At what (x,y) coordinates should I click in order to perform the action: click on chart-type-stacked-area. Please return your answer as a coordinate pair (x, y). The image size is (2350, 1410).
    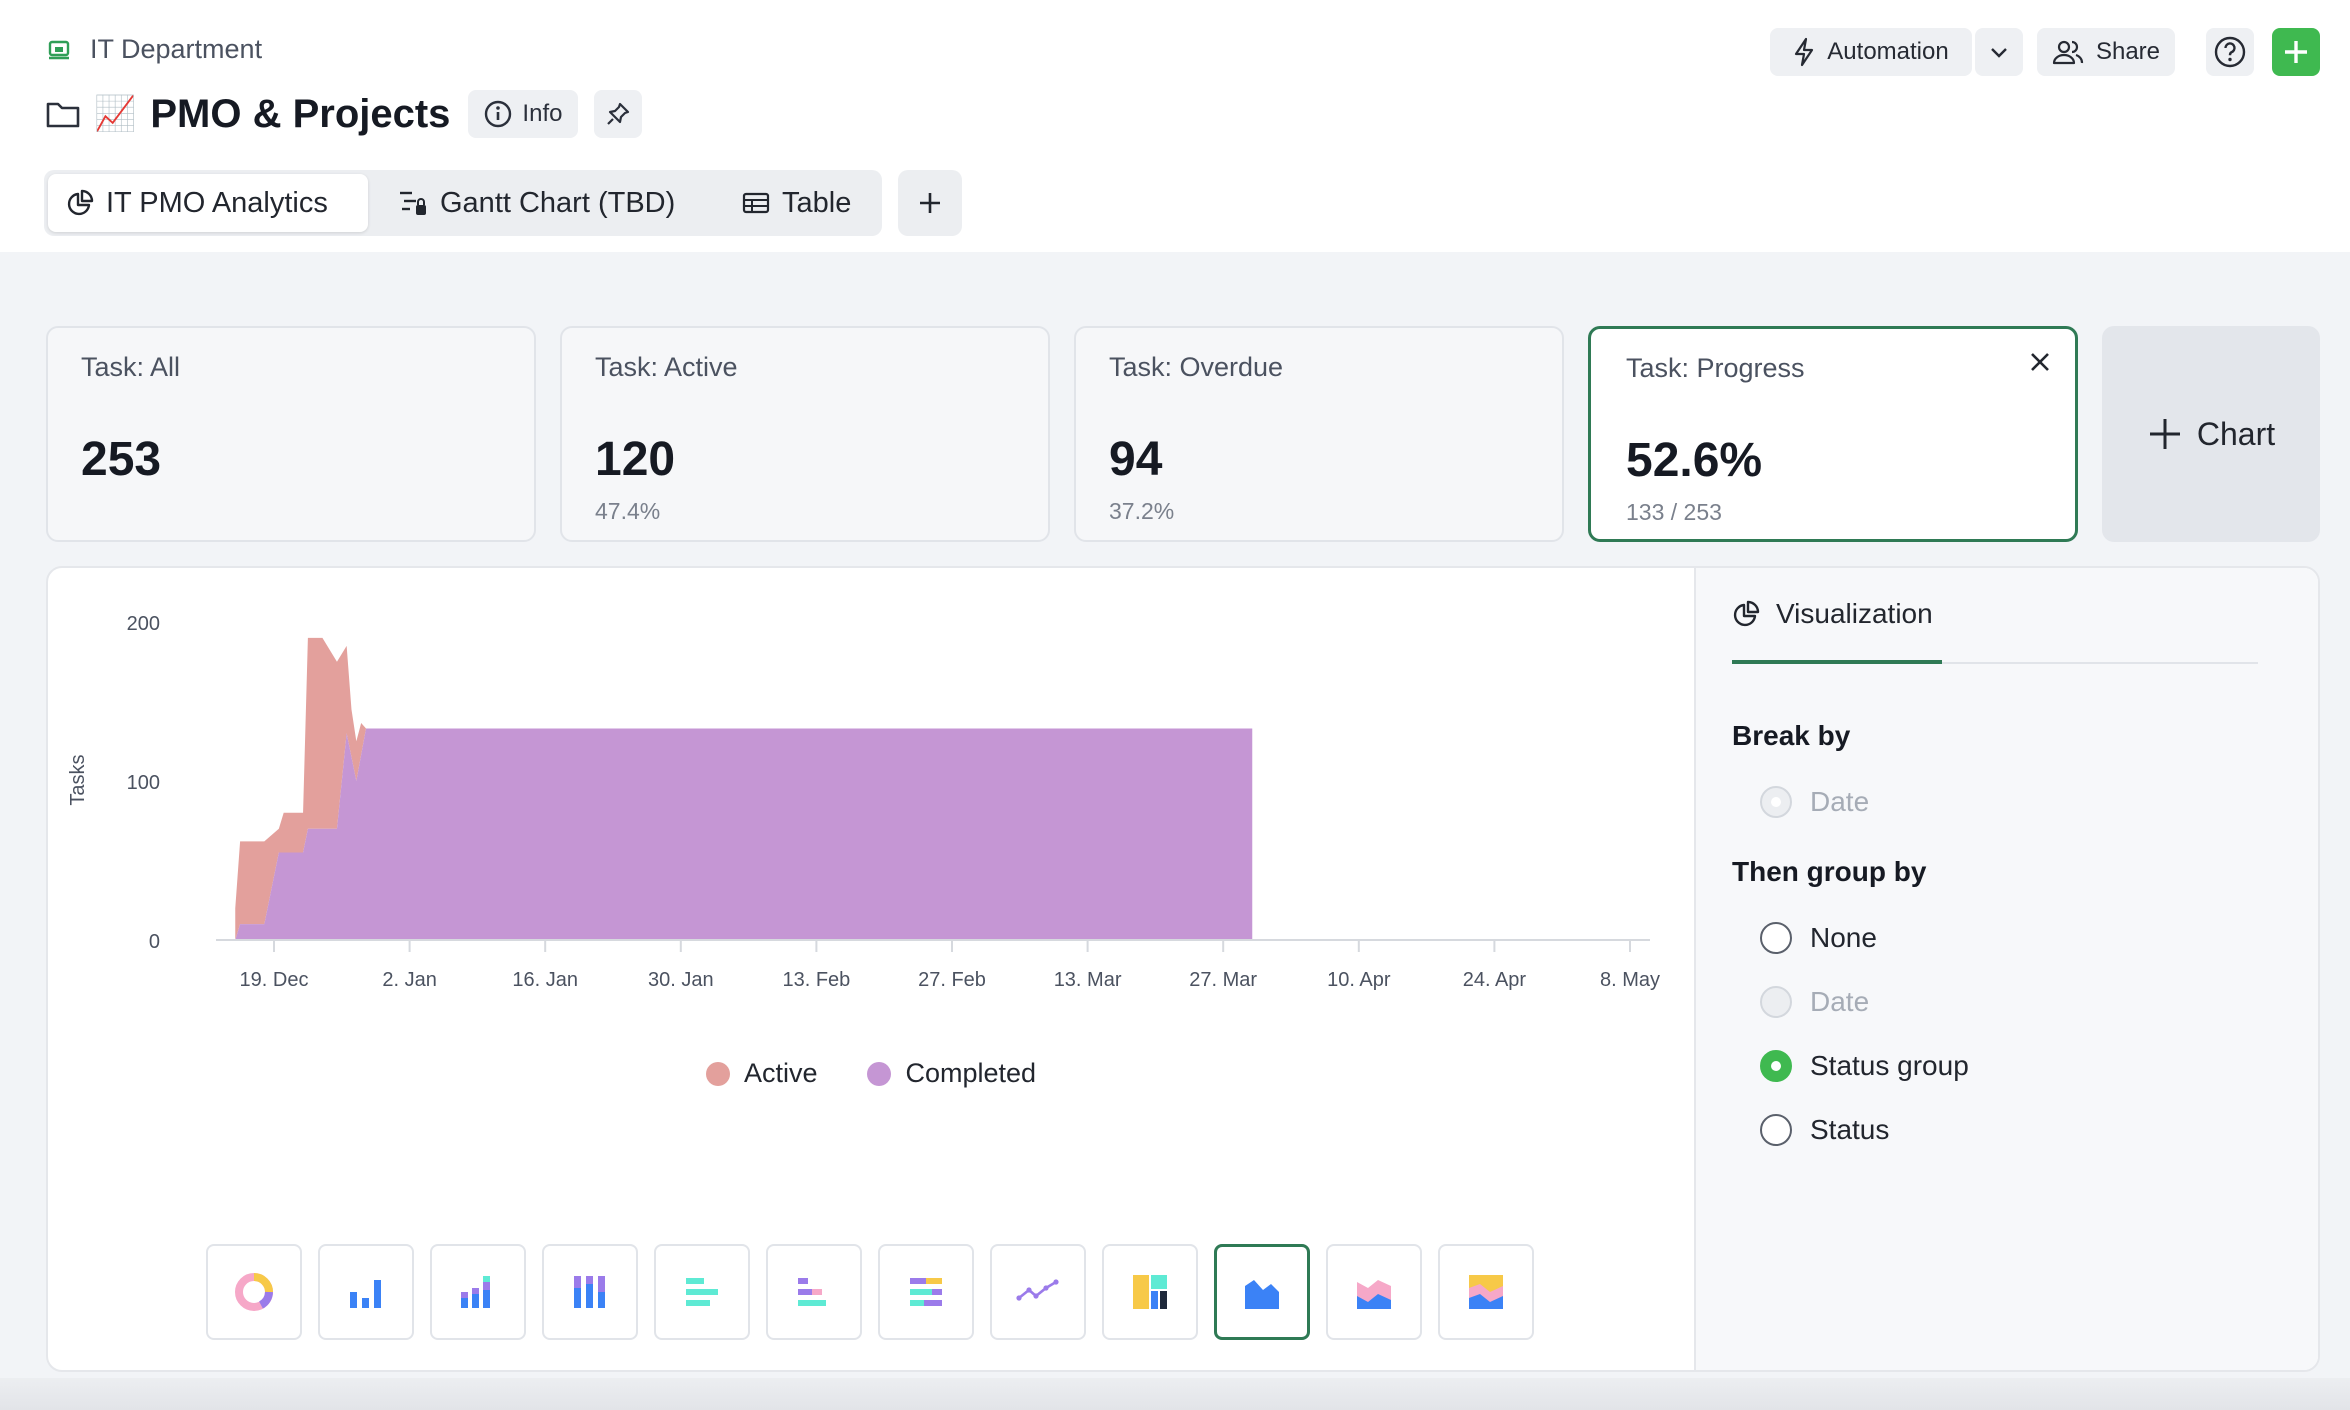
    Looking at the image, I should click on (1374, 1292).